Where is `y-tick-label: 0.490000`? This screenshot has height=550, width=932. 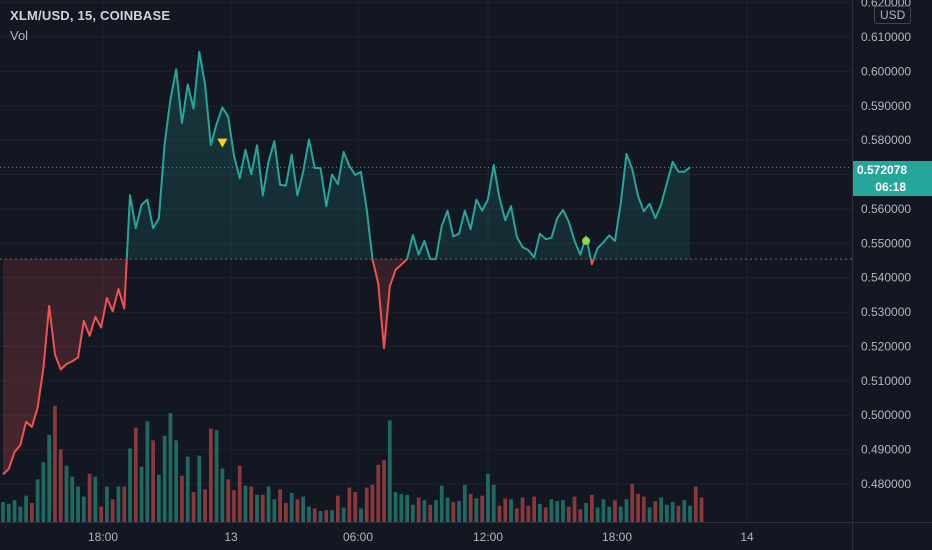 y-tick-label: 0.490000 is located at coordinates (886, 450).